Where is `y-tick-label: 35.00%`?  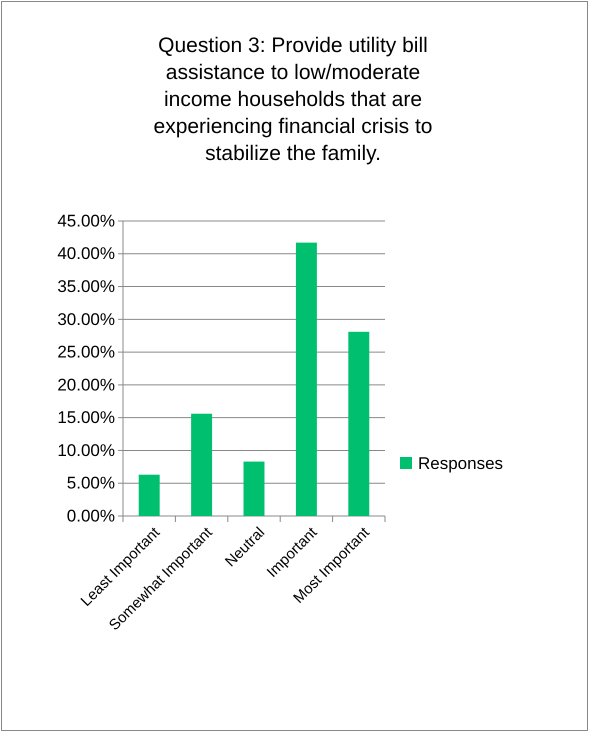 y-tick-label: 35.00% is located at coordinates (86, 286).